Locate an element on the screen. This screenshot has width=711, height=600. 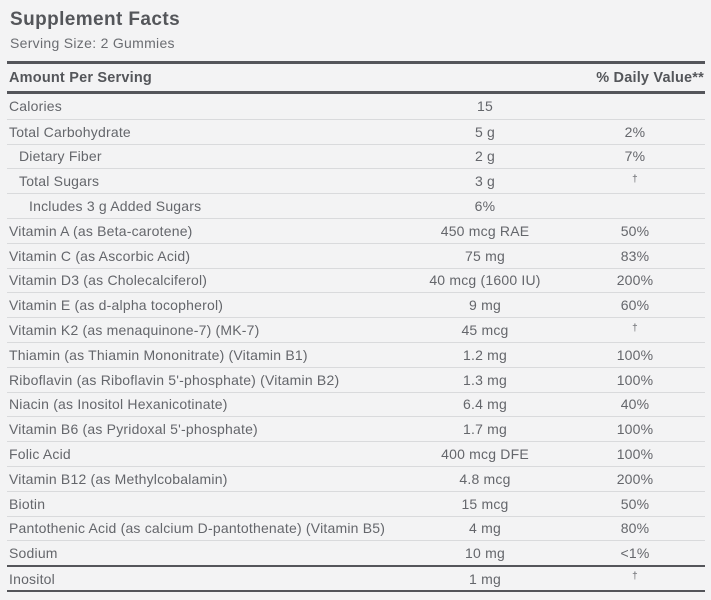
nutrient-name: Vitamin E (as d-alpha tocopherol) is located at coordinates (116, 305).